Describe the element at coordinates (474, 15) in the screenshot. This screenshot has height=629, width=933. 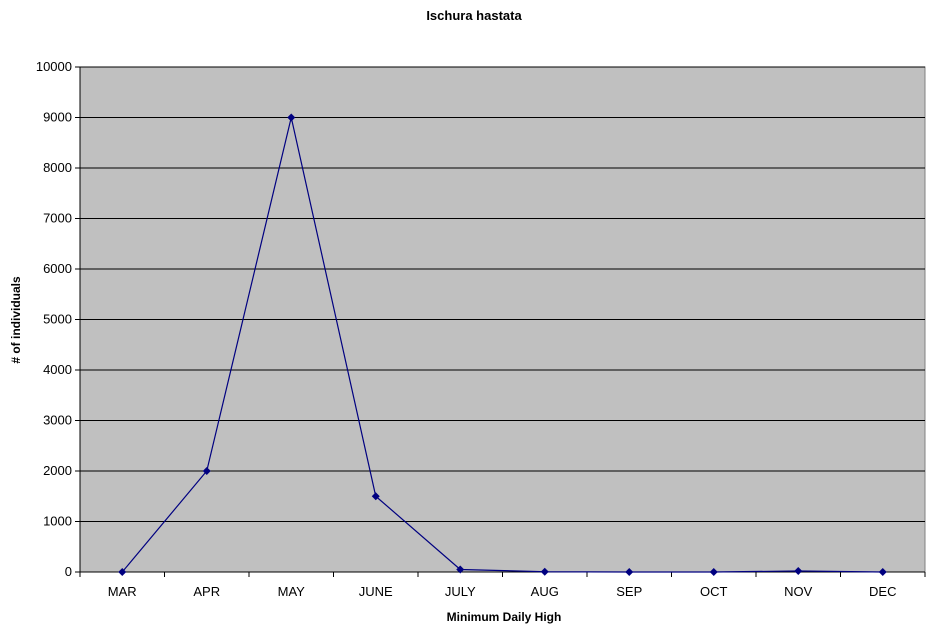
I see `chart-title: Ischura hastata` at that location.